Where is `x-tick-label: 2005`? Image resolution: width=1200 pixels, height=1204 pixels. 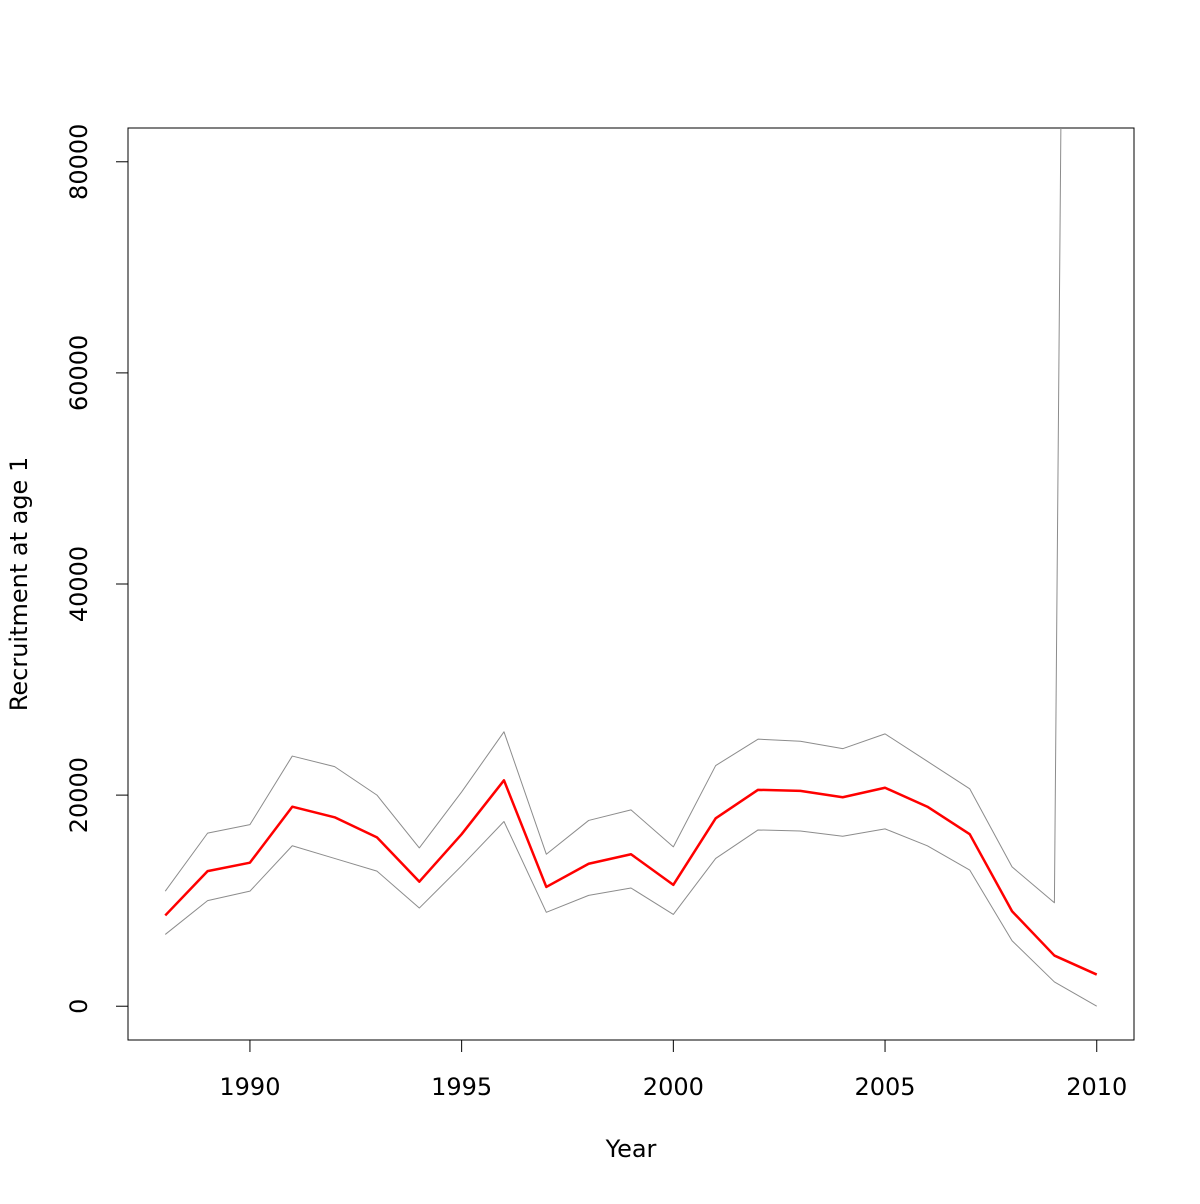 x-tick-label: 2005 is located at coordinates (885, 1087).